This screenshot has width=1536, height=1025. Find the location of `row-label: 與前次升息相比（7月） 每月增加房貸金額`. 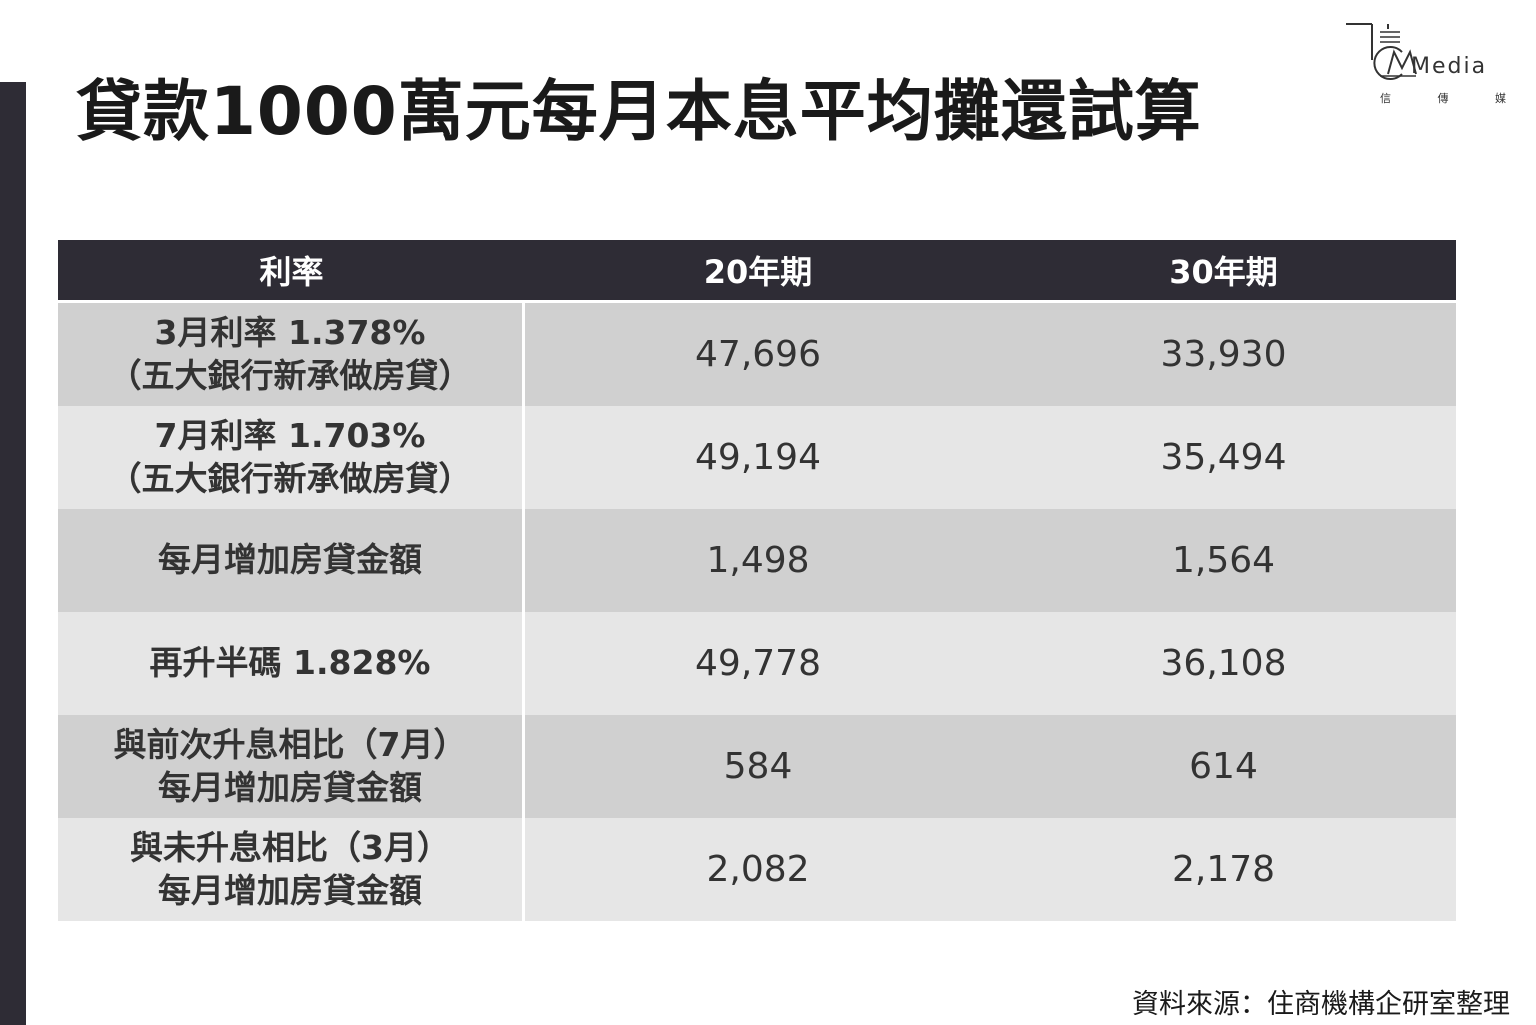

row-label: 與前次升息相比（7月） 每月增加房貸金額 is located at coordinates (291, 766).